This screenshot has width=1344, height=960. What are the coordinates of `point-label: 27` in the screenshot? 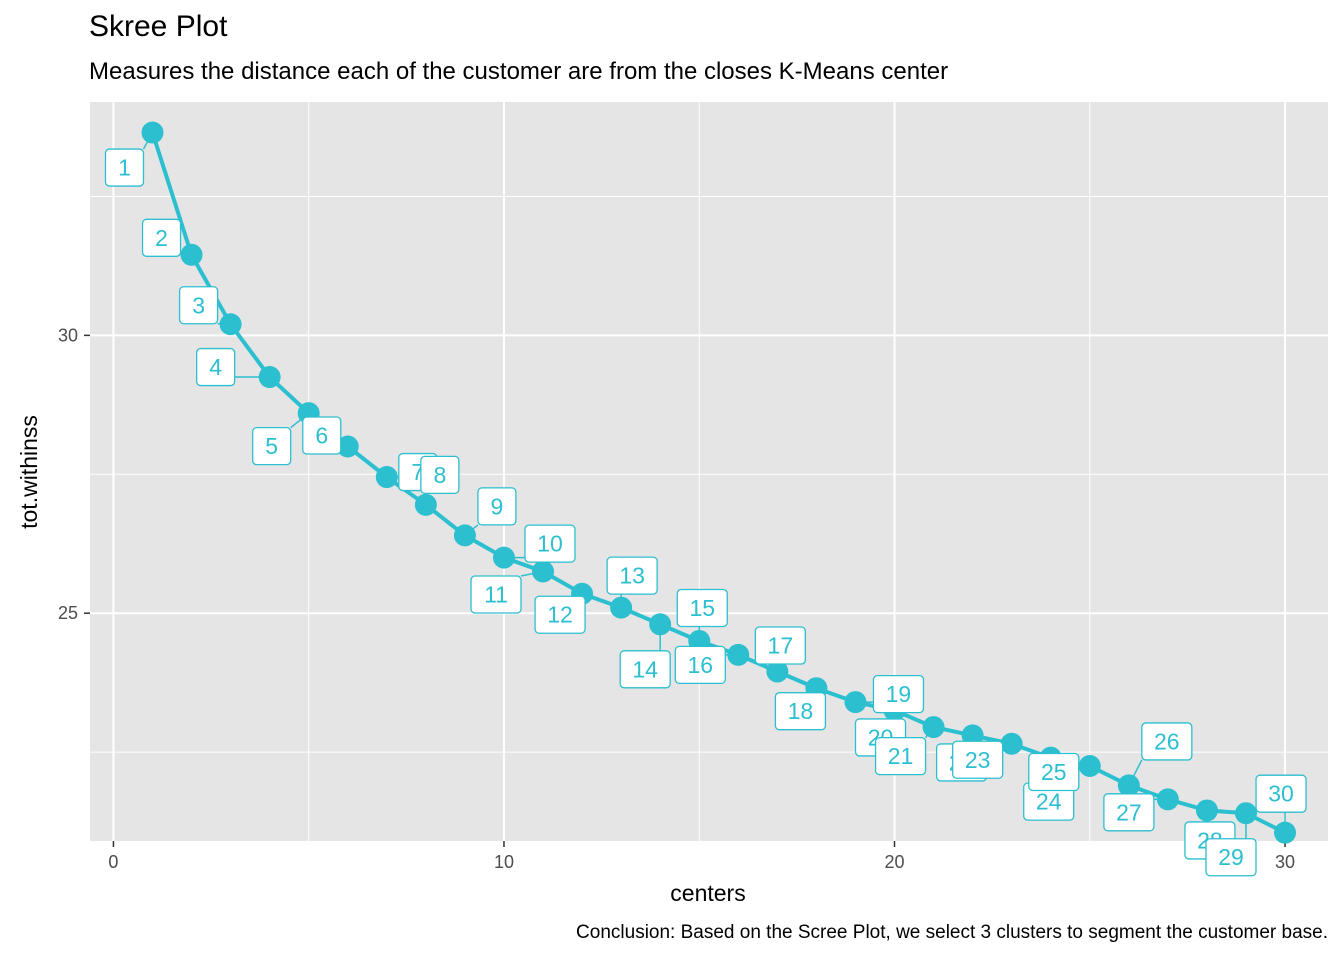 It's located at (1129, 812).